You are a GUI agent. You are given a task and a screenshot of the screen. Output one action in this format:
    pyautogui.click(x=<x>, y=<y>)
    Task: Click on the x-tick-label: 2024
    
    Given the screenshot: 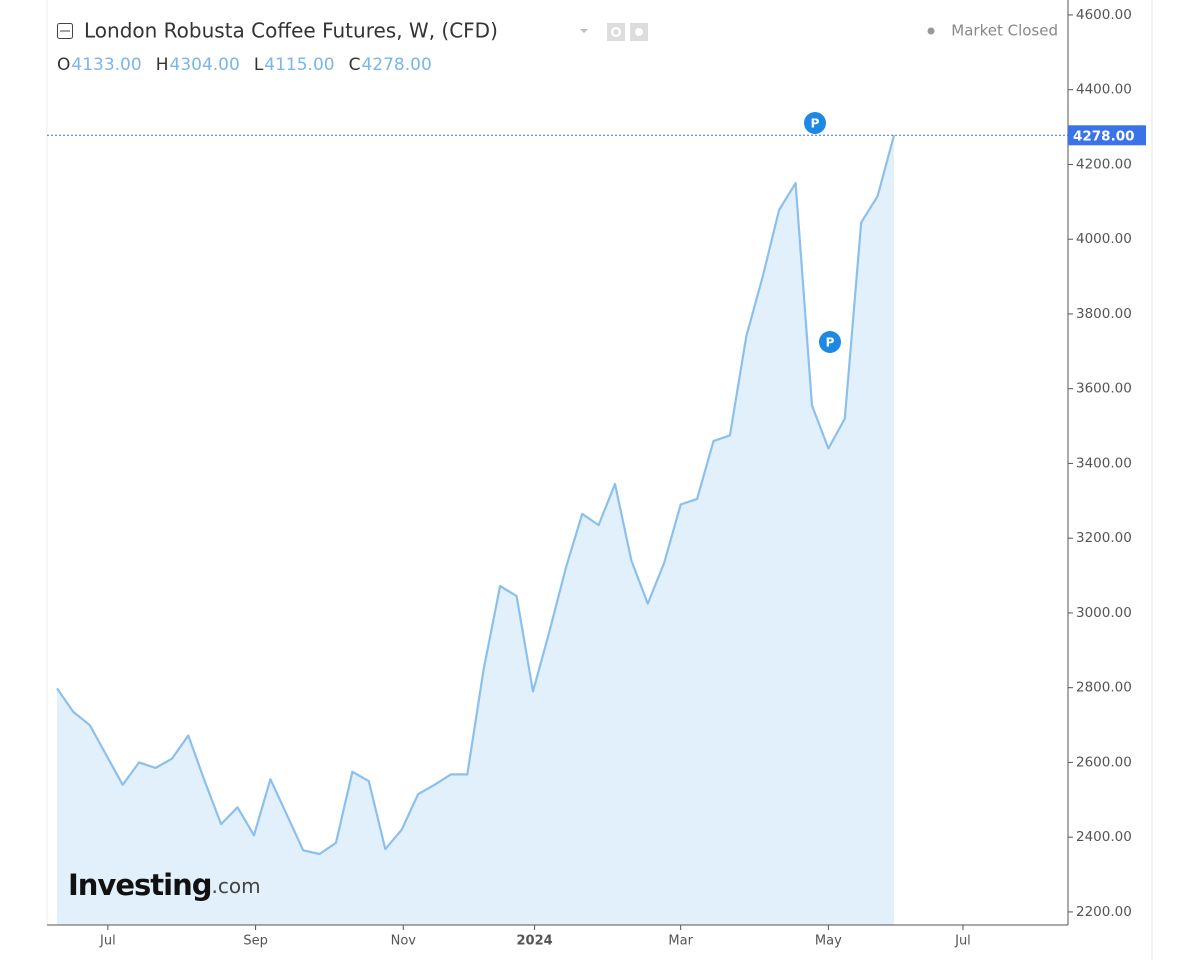 What is the action you would take?
    pyautogui.click(x=535, y=941)
    